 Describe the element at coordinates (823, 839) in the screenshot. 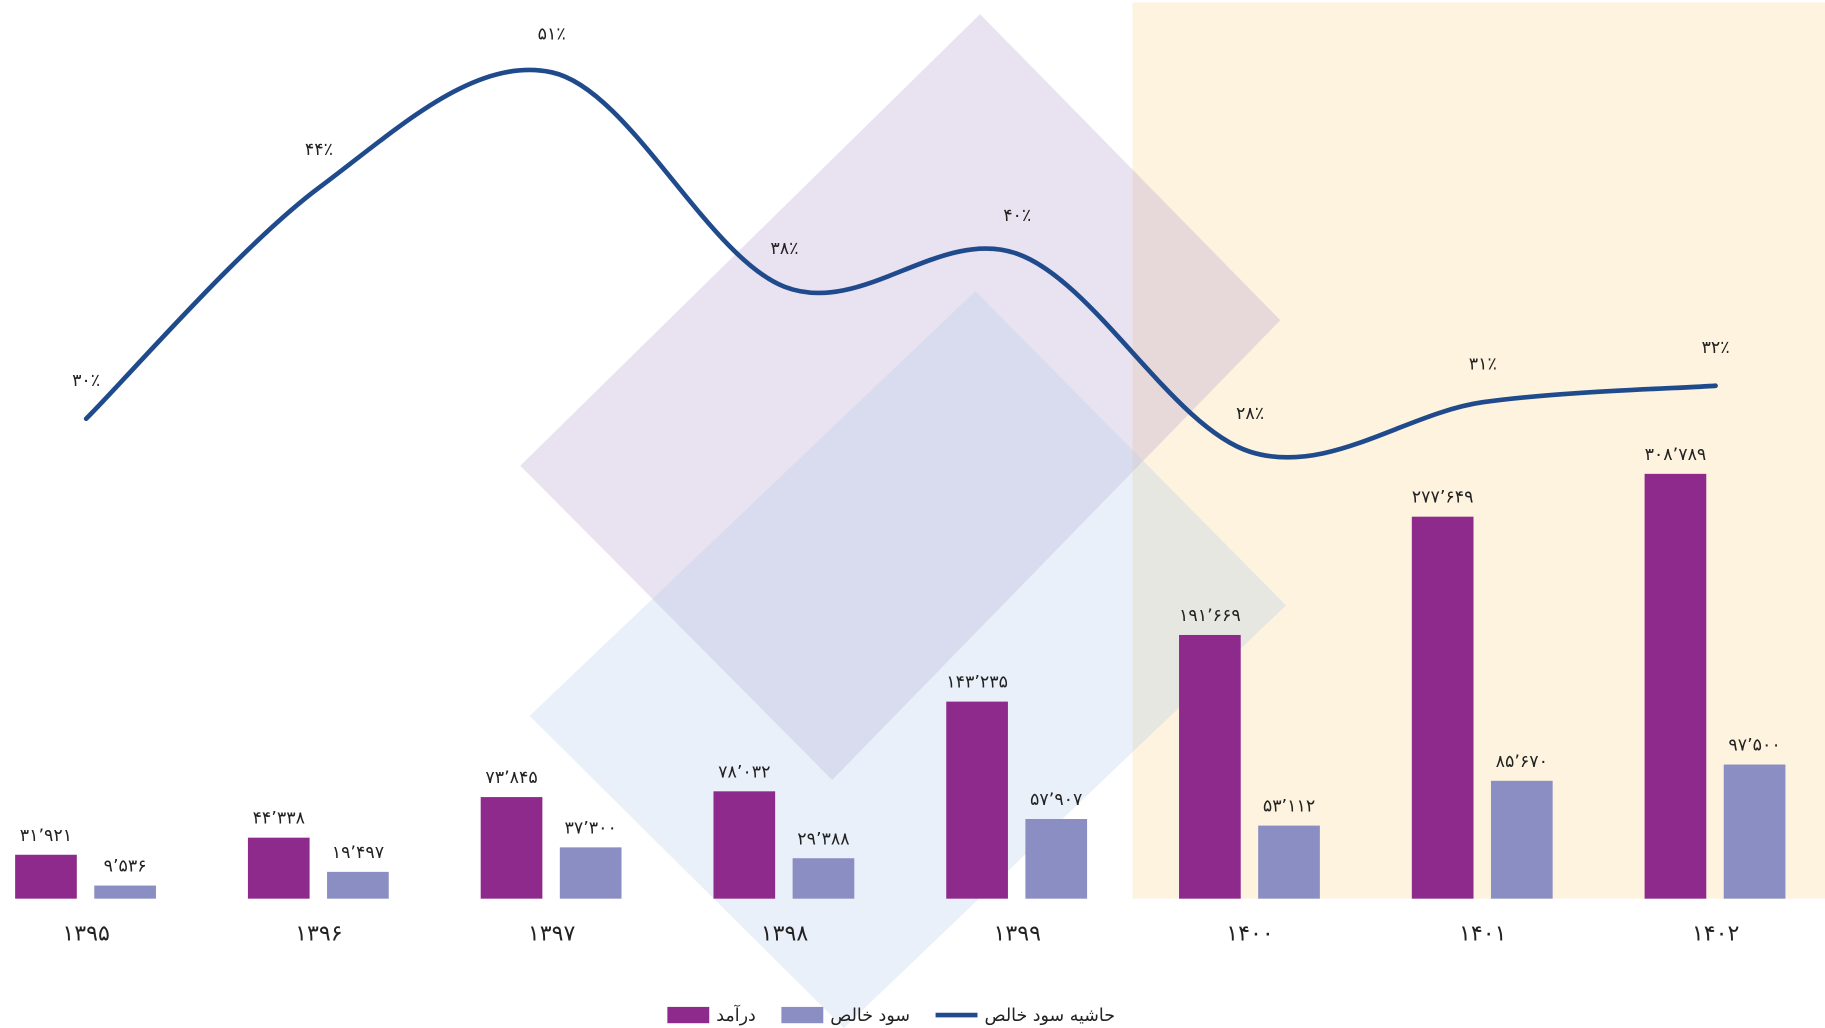

I see `value-label: ۲۹٬۳۸۸` at that location.